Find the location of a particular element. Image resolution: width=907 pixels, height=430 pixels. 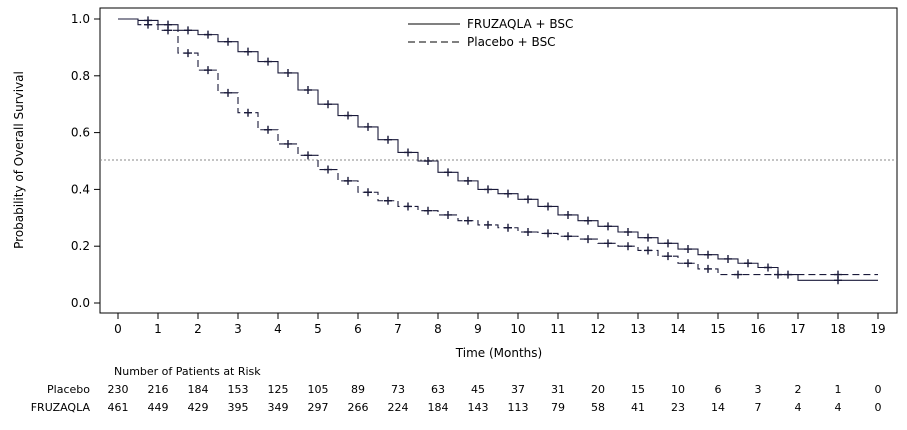

risk-count: 10 is located at coordinates (678, 389).